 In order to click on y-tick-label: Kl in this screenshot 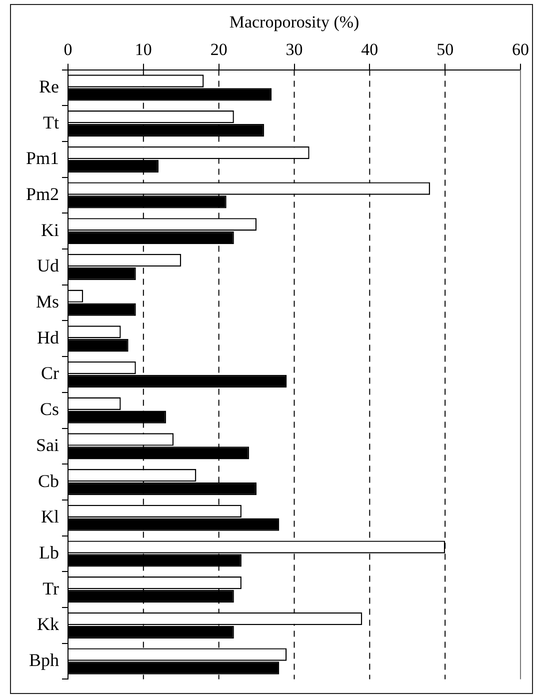, I will do `click(50, 516)`.